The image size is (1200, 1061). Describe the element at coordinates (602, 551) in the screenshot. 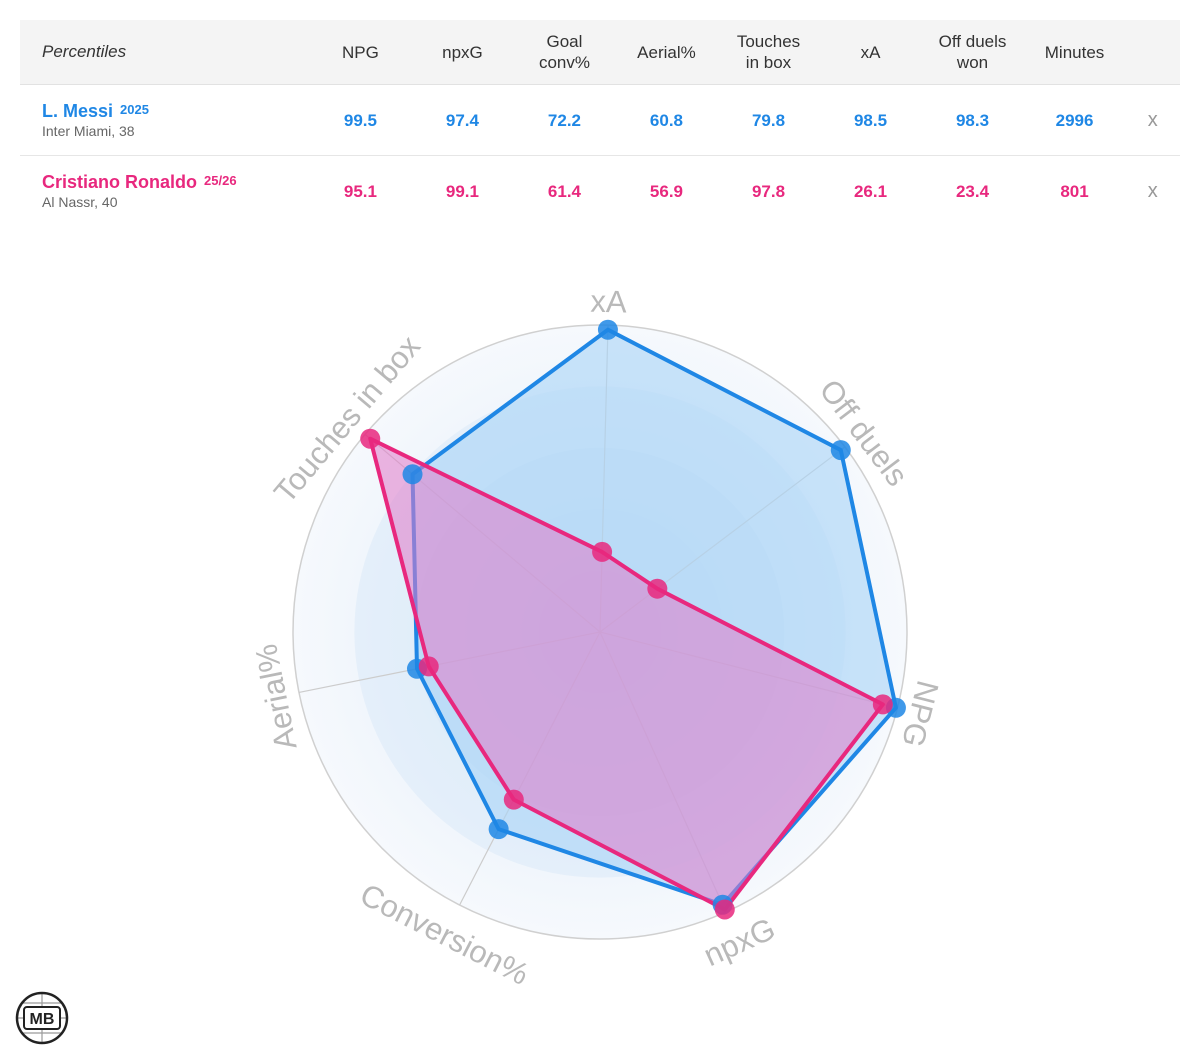

I see `radar-point-cristiano-ronaldo-xa` at that location.